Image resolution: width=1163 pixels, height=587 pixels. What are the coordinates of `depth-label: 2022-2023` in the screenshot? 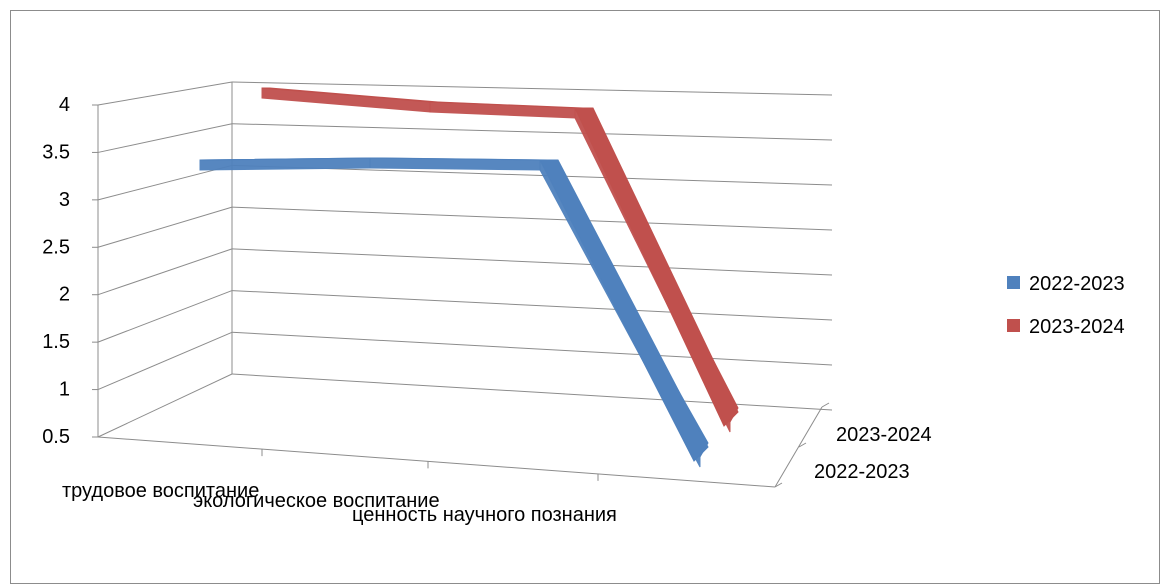 It's located at (862, 472).